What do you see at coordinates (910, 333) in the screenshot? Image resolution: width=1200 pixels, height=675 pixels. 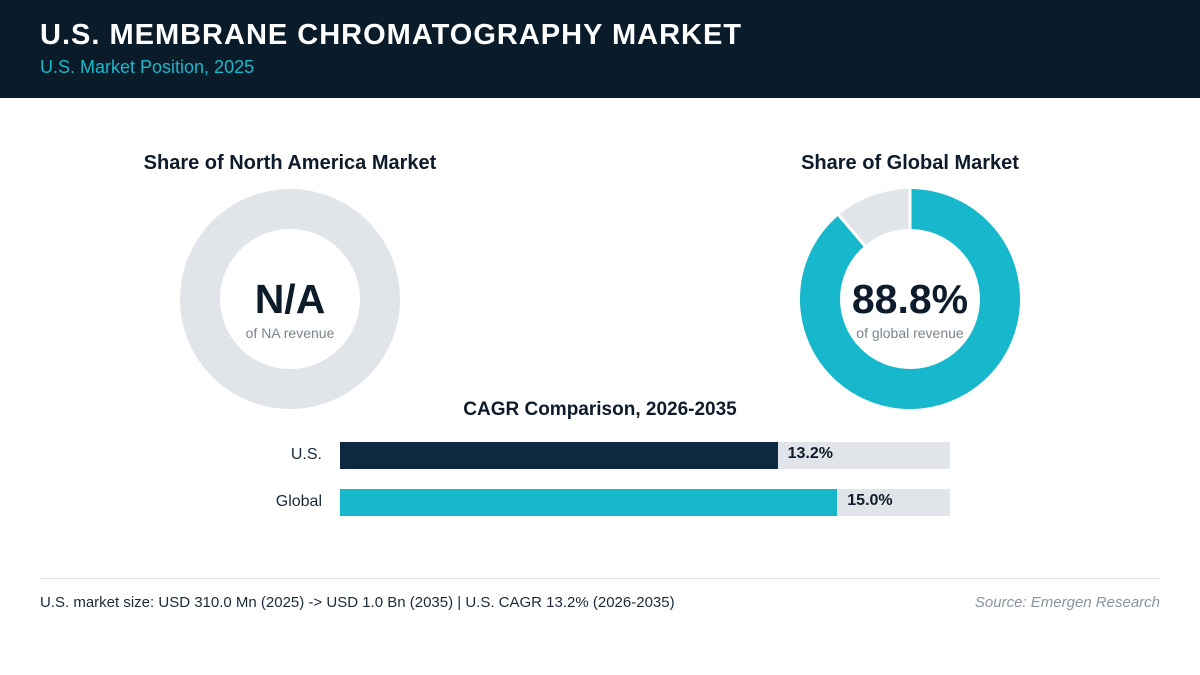 I see `global-share-caption: of global revenue` at bounding box center [910, 333].